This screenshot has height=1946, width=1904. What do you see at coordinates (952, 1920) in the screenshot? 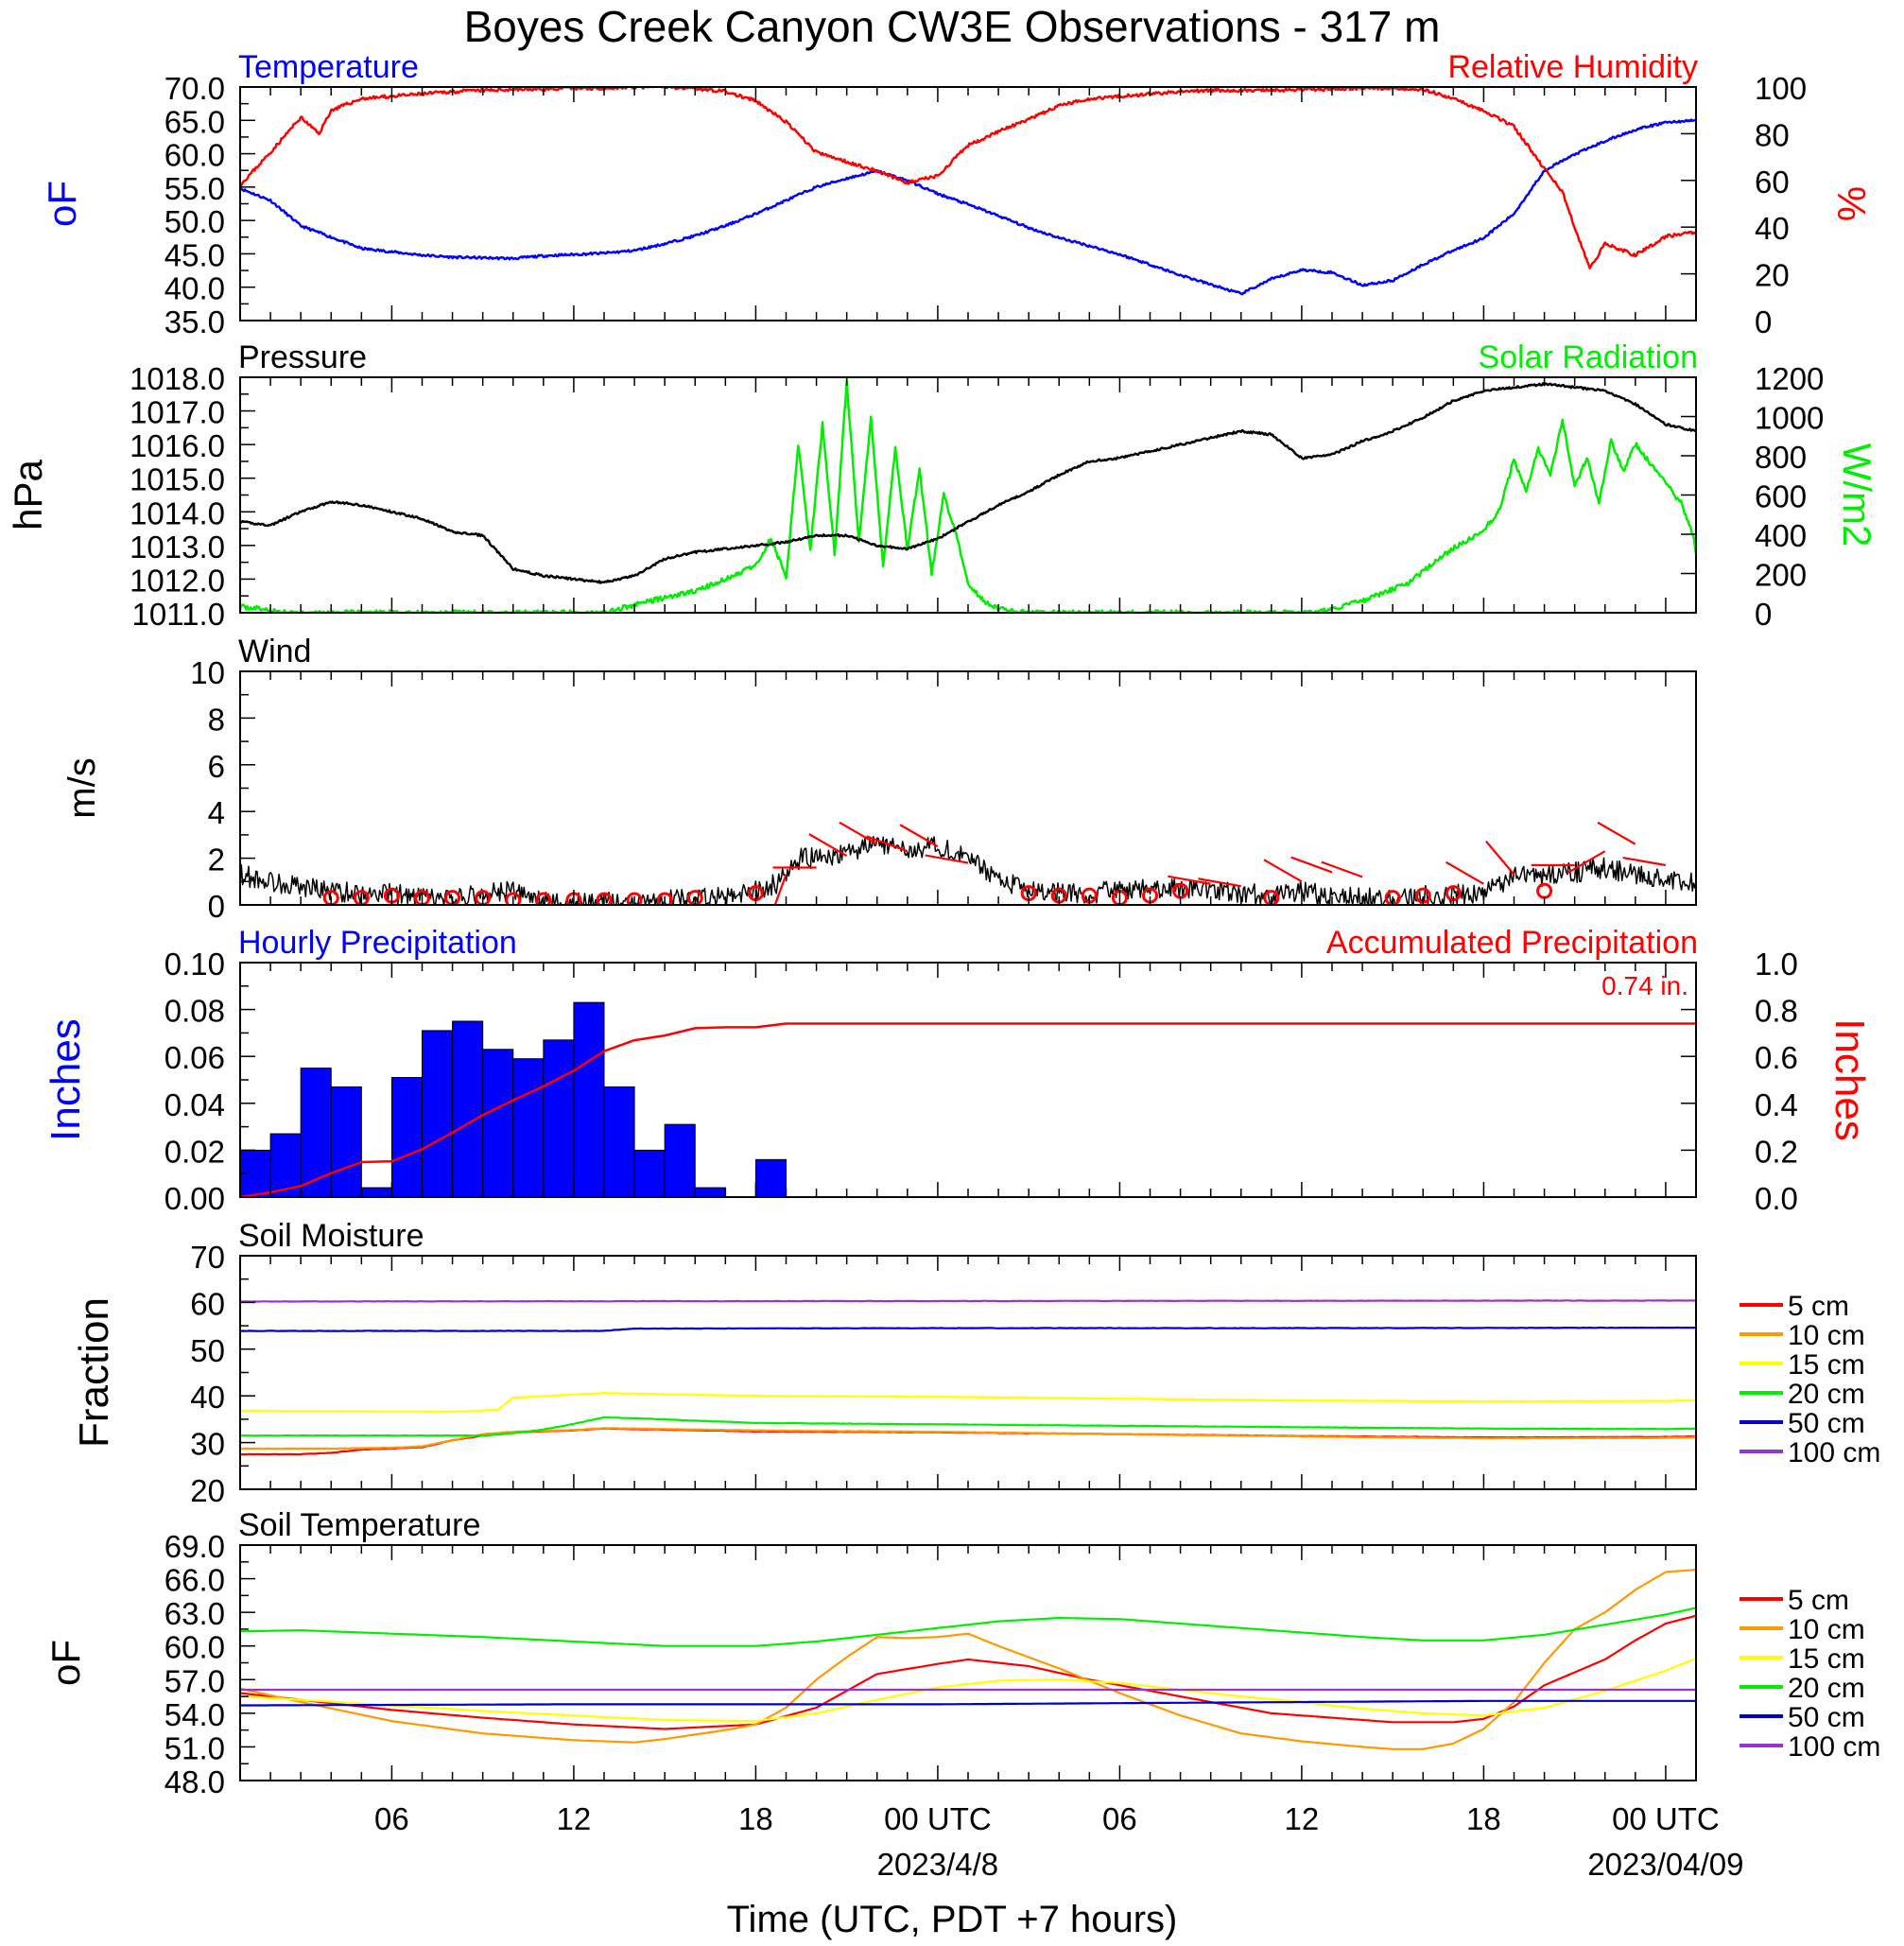
I see `x-axis-title: Time (UTC, PDT +7 hours)` at bounding box center [952, 1920].